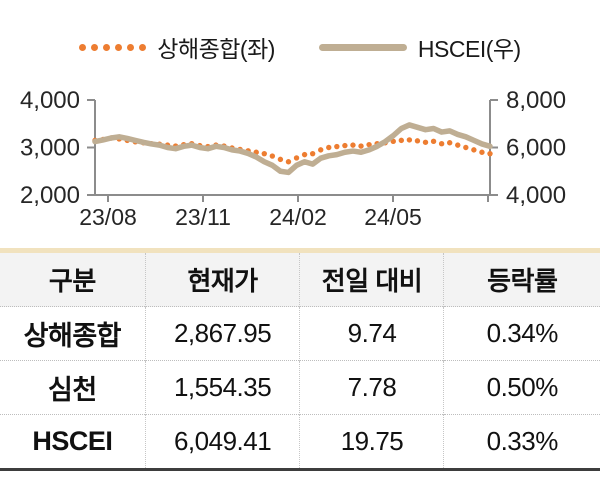 The height and width of the screenshot is (480, 600). I want to click on chart-legend: 상해종합(좌) HSCEI(우), so click(300, 47).